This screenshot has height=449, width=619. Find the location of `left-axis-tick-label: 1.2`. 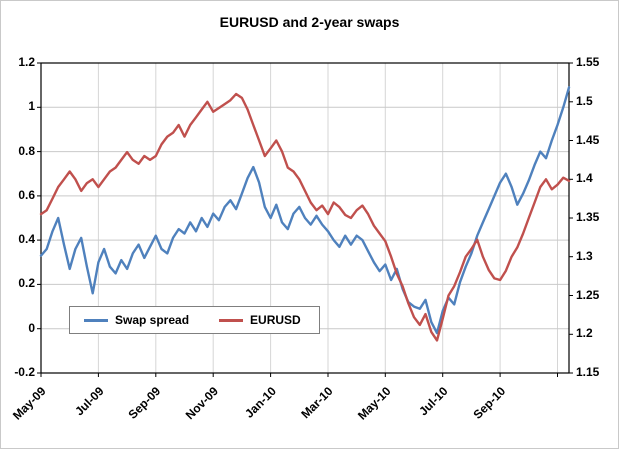

left-axis-tick-label: 1.2 is located at coordinates (26, 62).